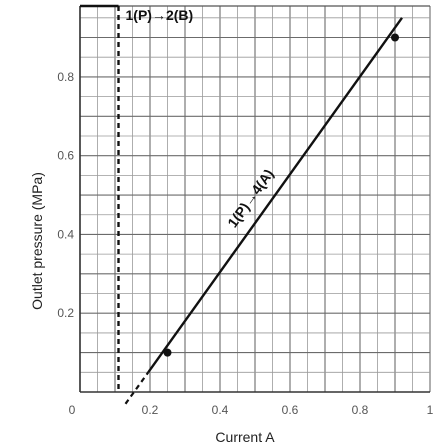 This screenshot has height=448, width=435. I want to click on x-tick-label: 0.6, so click(290, 410).